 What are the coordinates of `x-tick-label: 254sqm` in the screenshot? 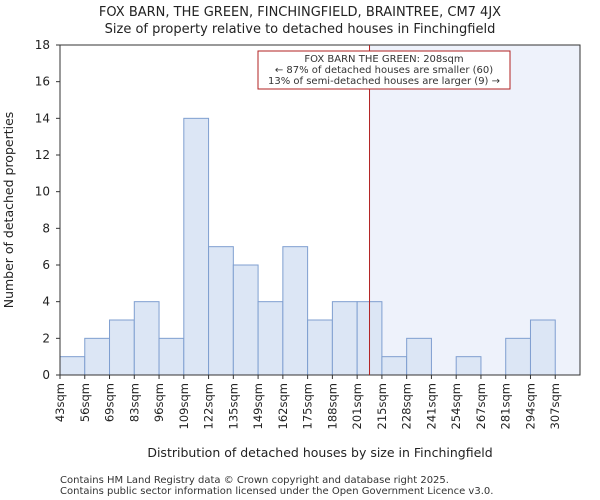 It's located at (456, 406).